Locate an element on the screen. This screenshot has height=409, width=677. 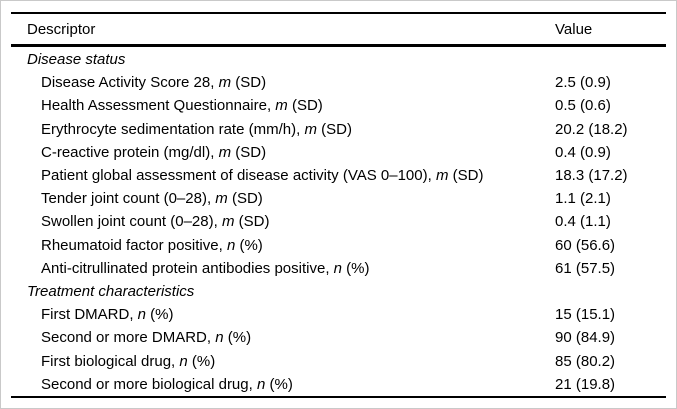
row-value: 85 (80.2) is located at coordinates (585, 361).